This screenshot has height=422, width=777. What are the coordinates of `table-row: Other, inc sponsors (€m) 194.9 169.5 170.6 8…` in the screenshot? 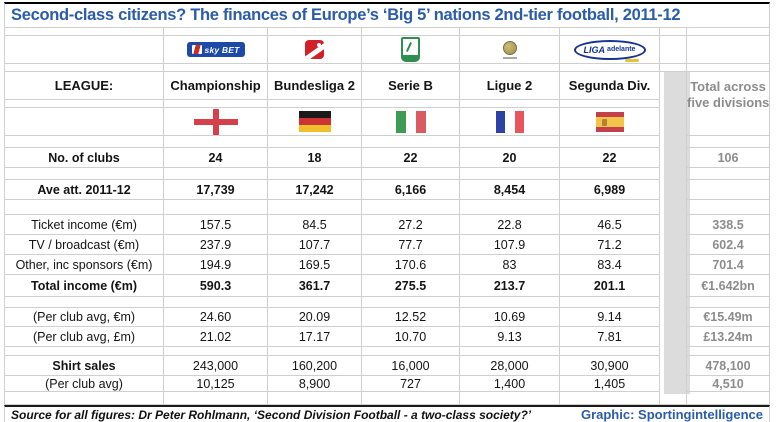 It's located at (387, 265).